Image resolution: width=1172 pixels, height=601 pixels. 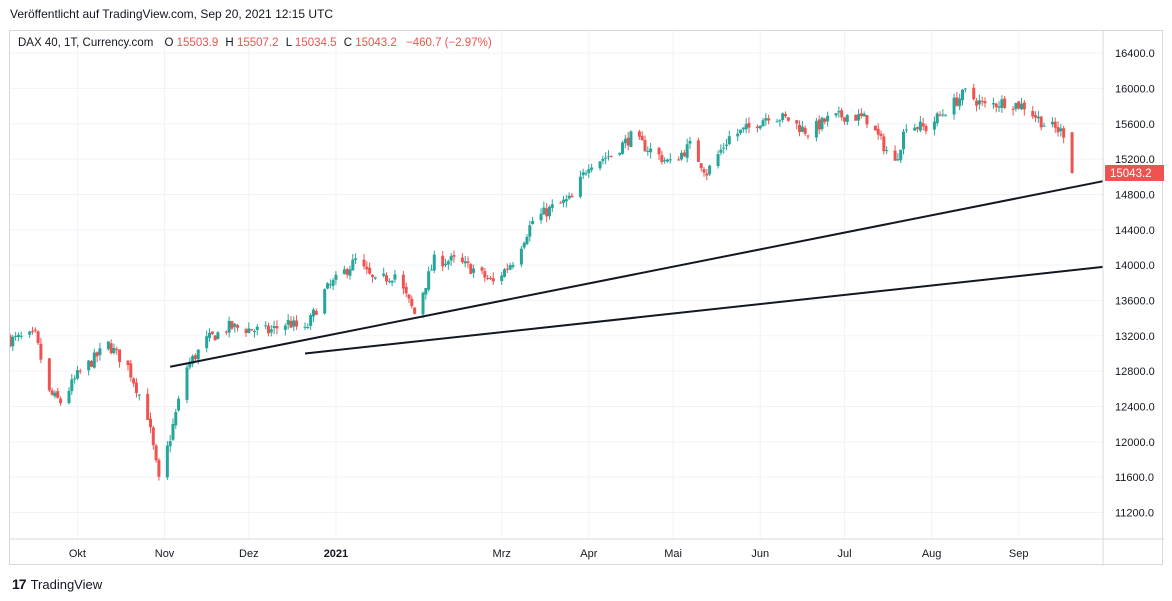 I want to click on x-tick-label: 2021, so click(x=336, y=554).